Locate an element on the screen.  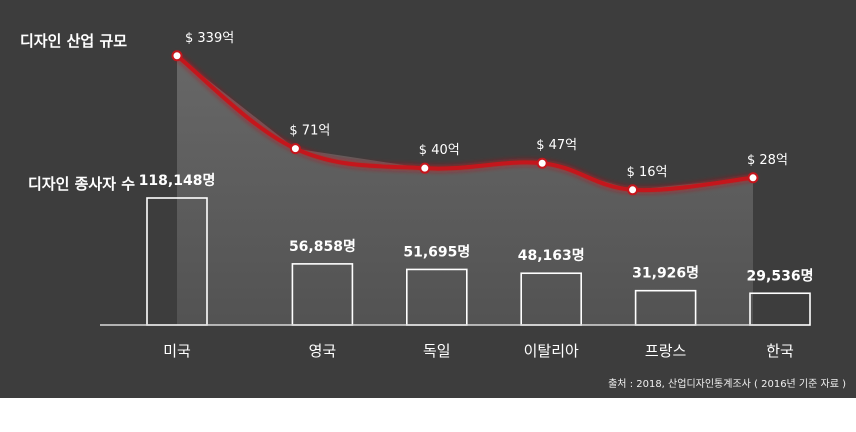
industry-size-value-label: $ 28억 is located at coordinates (767, 160).